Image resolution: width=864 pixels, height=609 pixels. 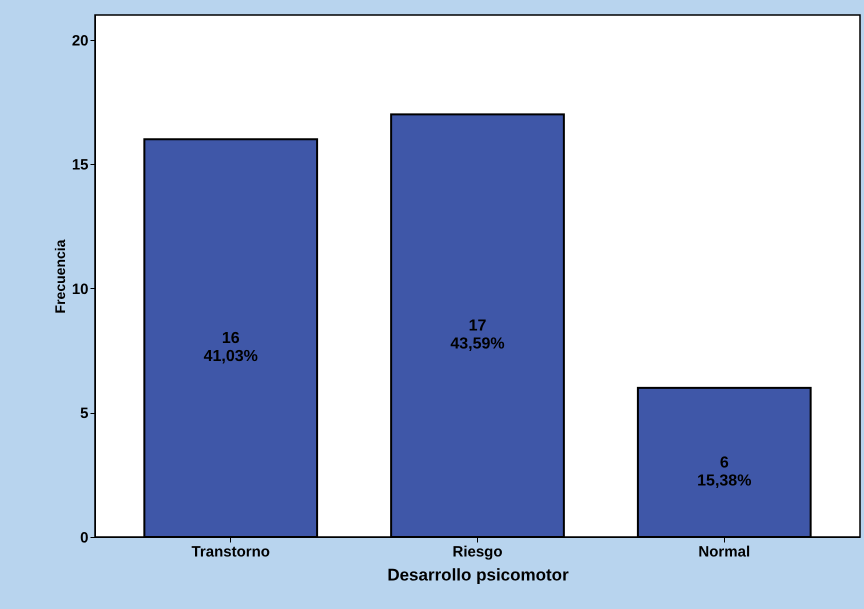 I want to click on data-label: 6 15,38%, so click(x=724, y=472).